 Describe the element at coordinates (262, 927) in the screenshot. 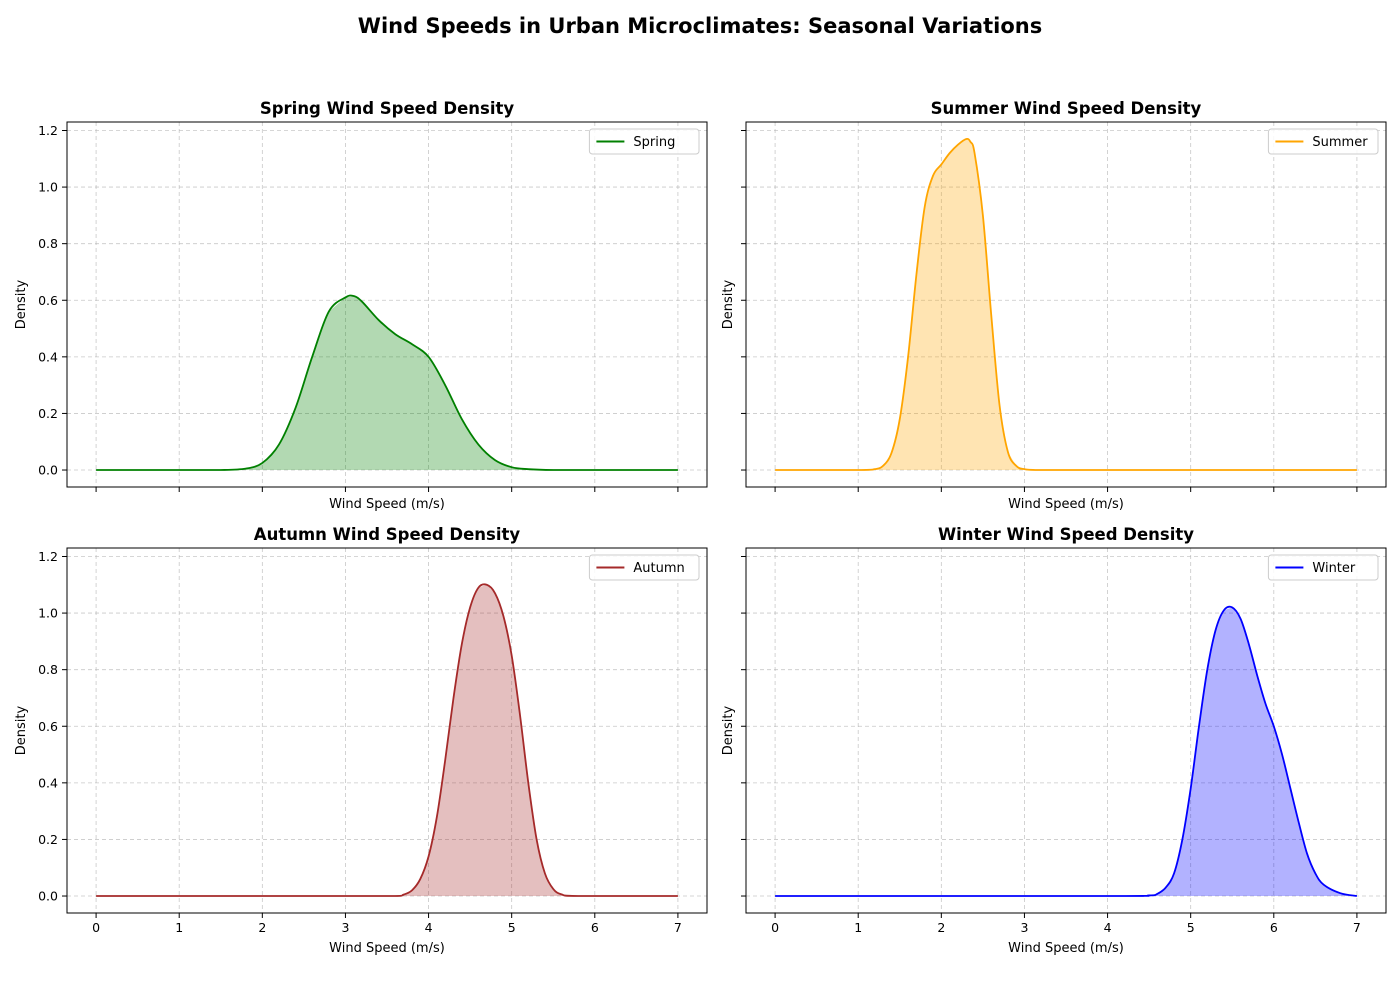

I see `autumn-x-tick-label: 2` at that location.